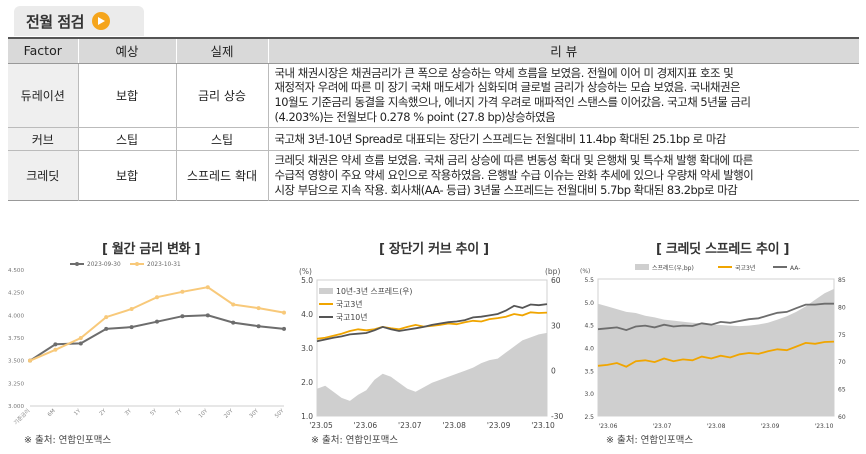 This screenshot has width=866, height=454. What do you see at coordinates (151, 249) in the screenshot?
I see `chart-title: [ 월간 금리 변화 ]` at bounding box center [151, 249].